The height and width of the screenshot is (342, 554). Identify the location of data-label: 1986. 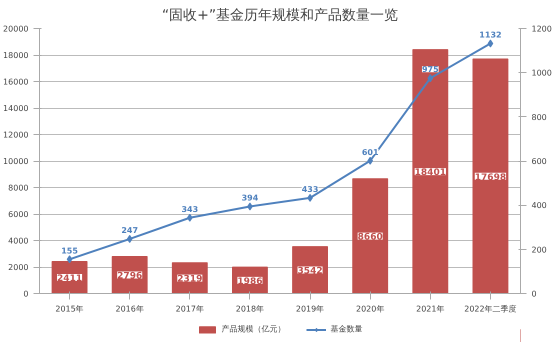
(249, 281).